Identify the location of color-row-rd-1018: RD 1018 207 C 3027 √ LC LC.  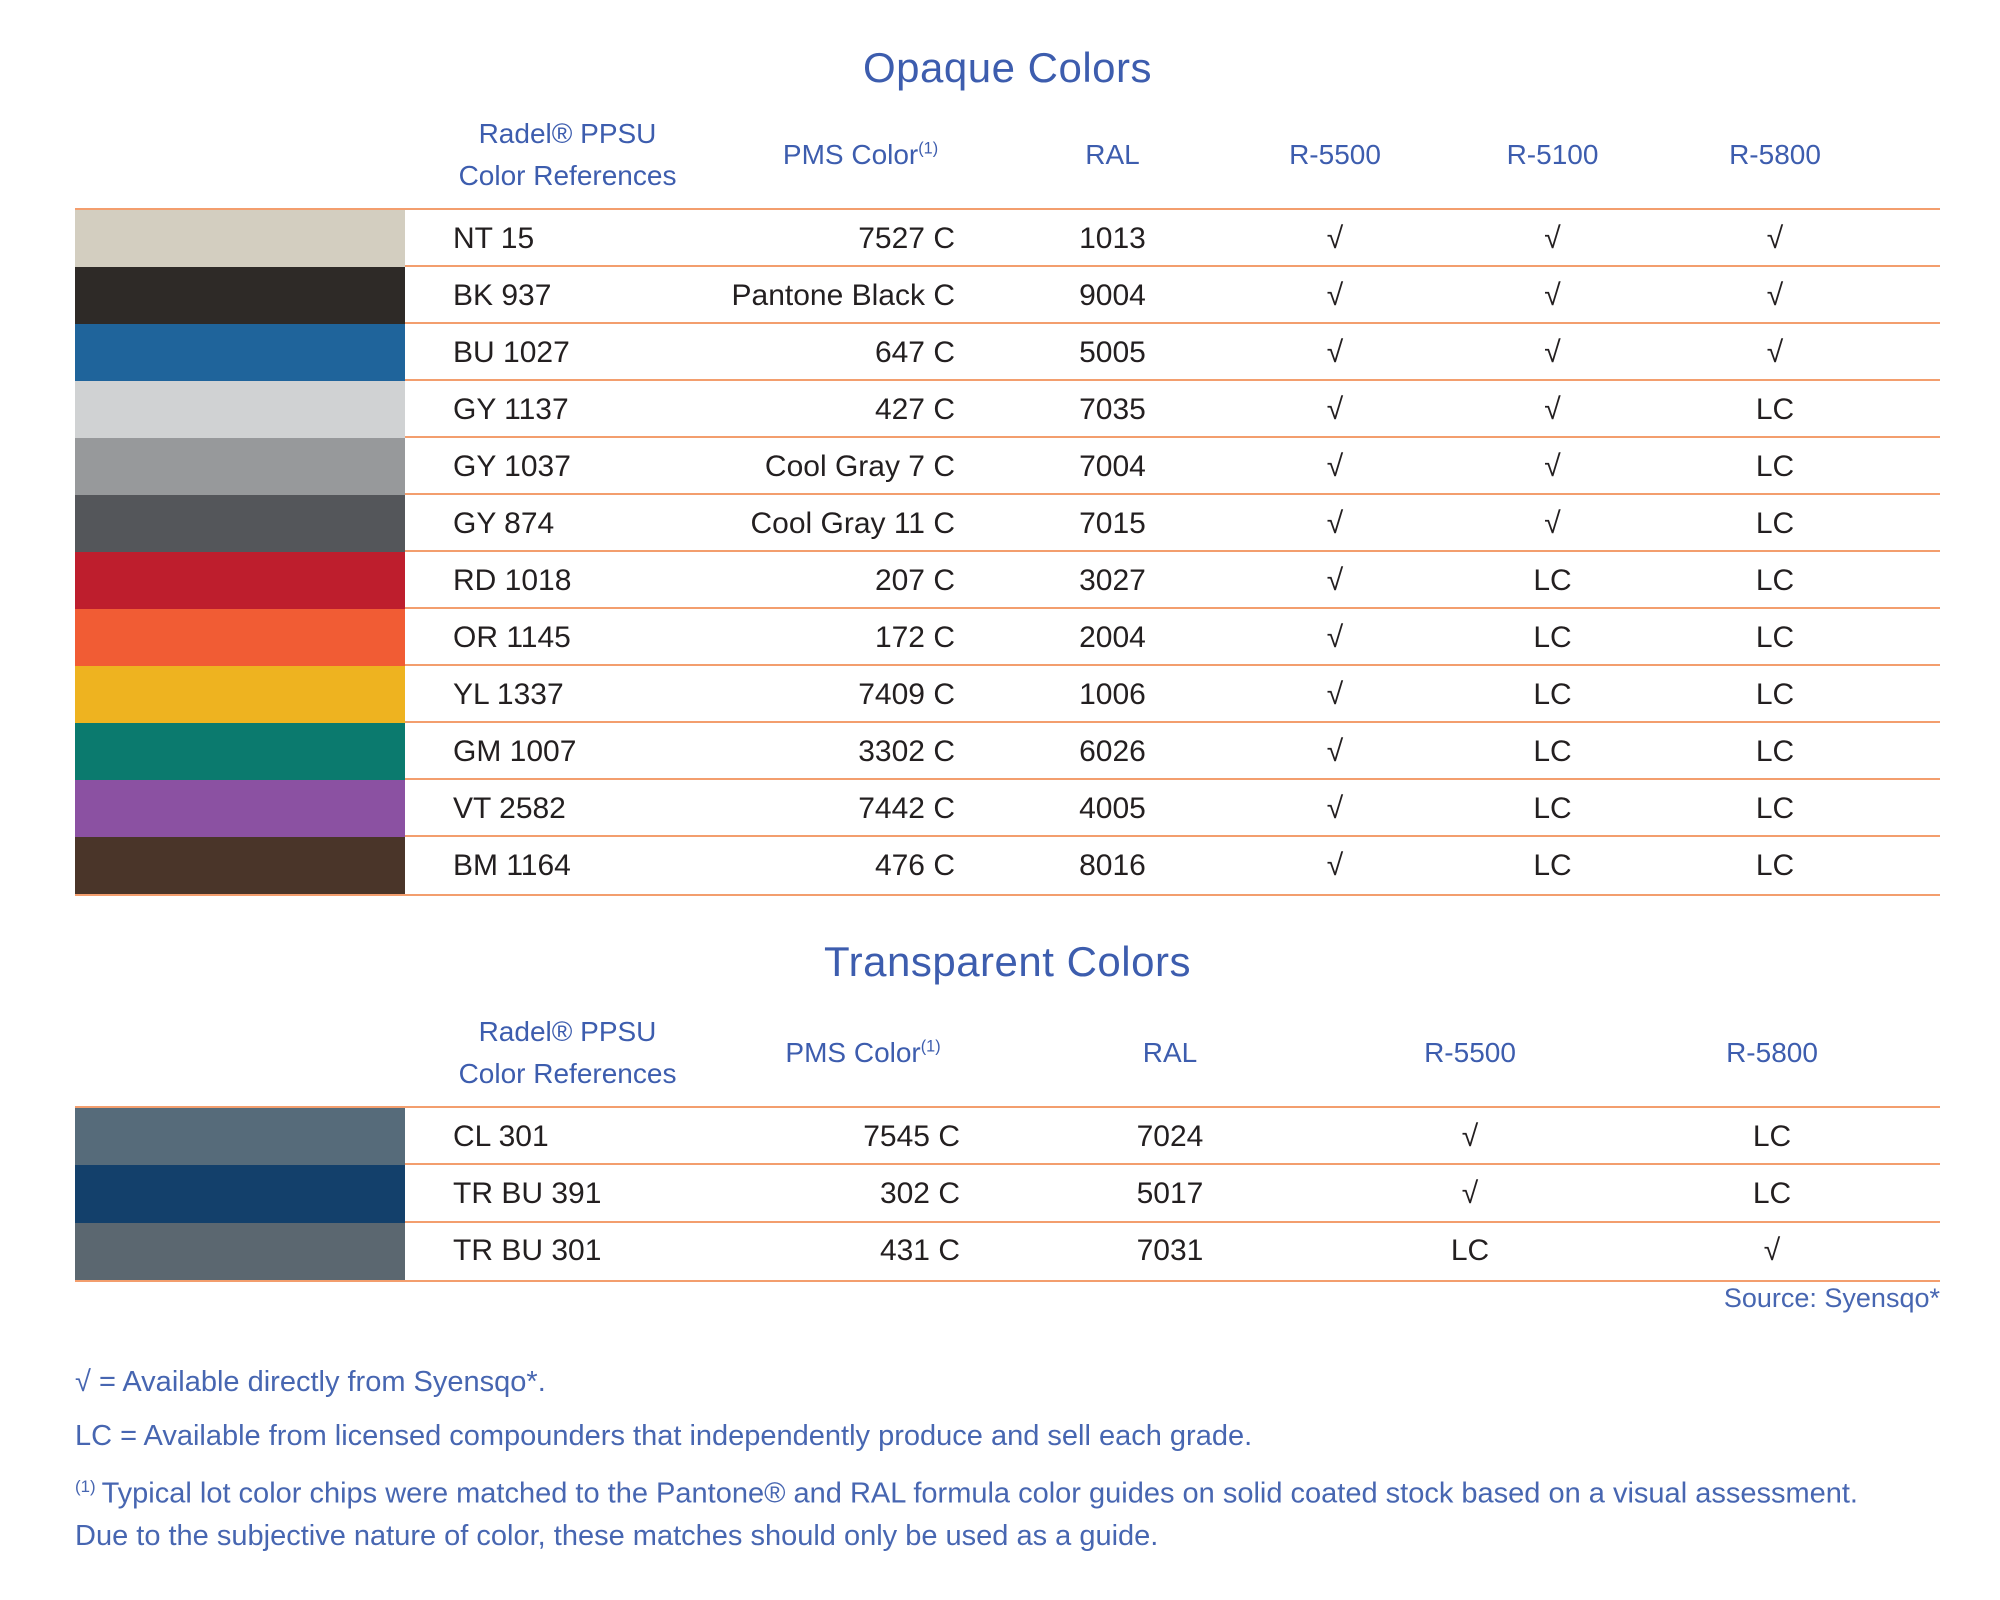
(960, 580).